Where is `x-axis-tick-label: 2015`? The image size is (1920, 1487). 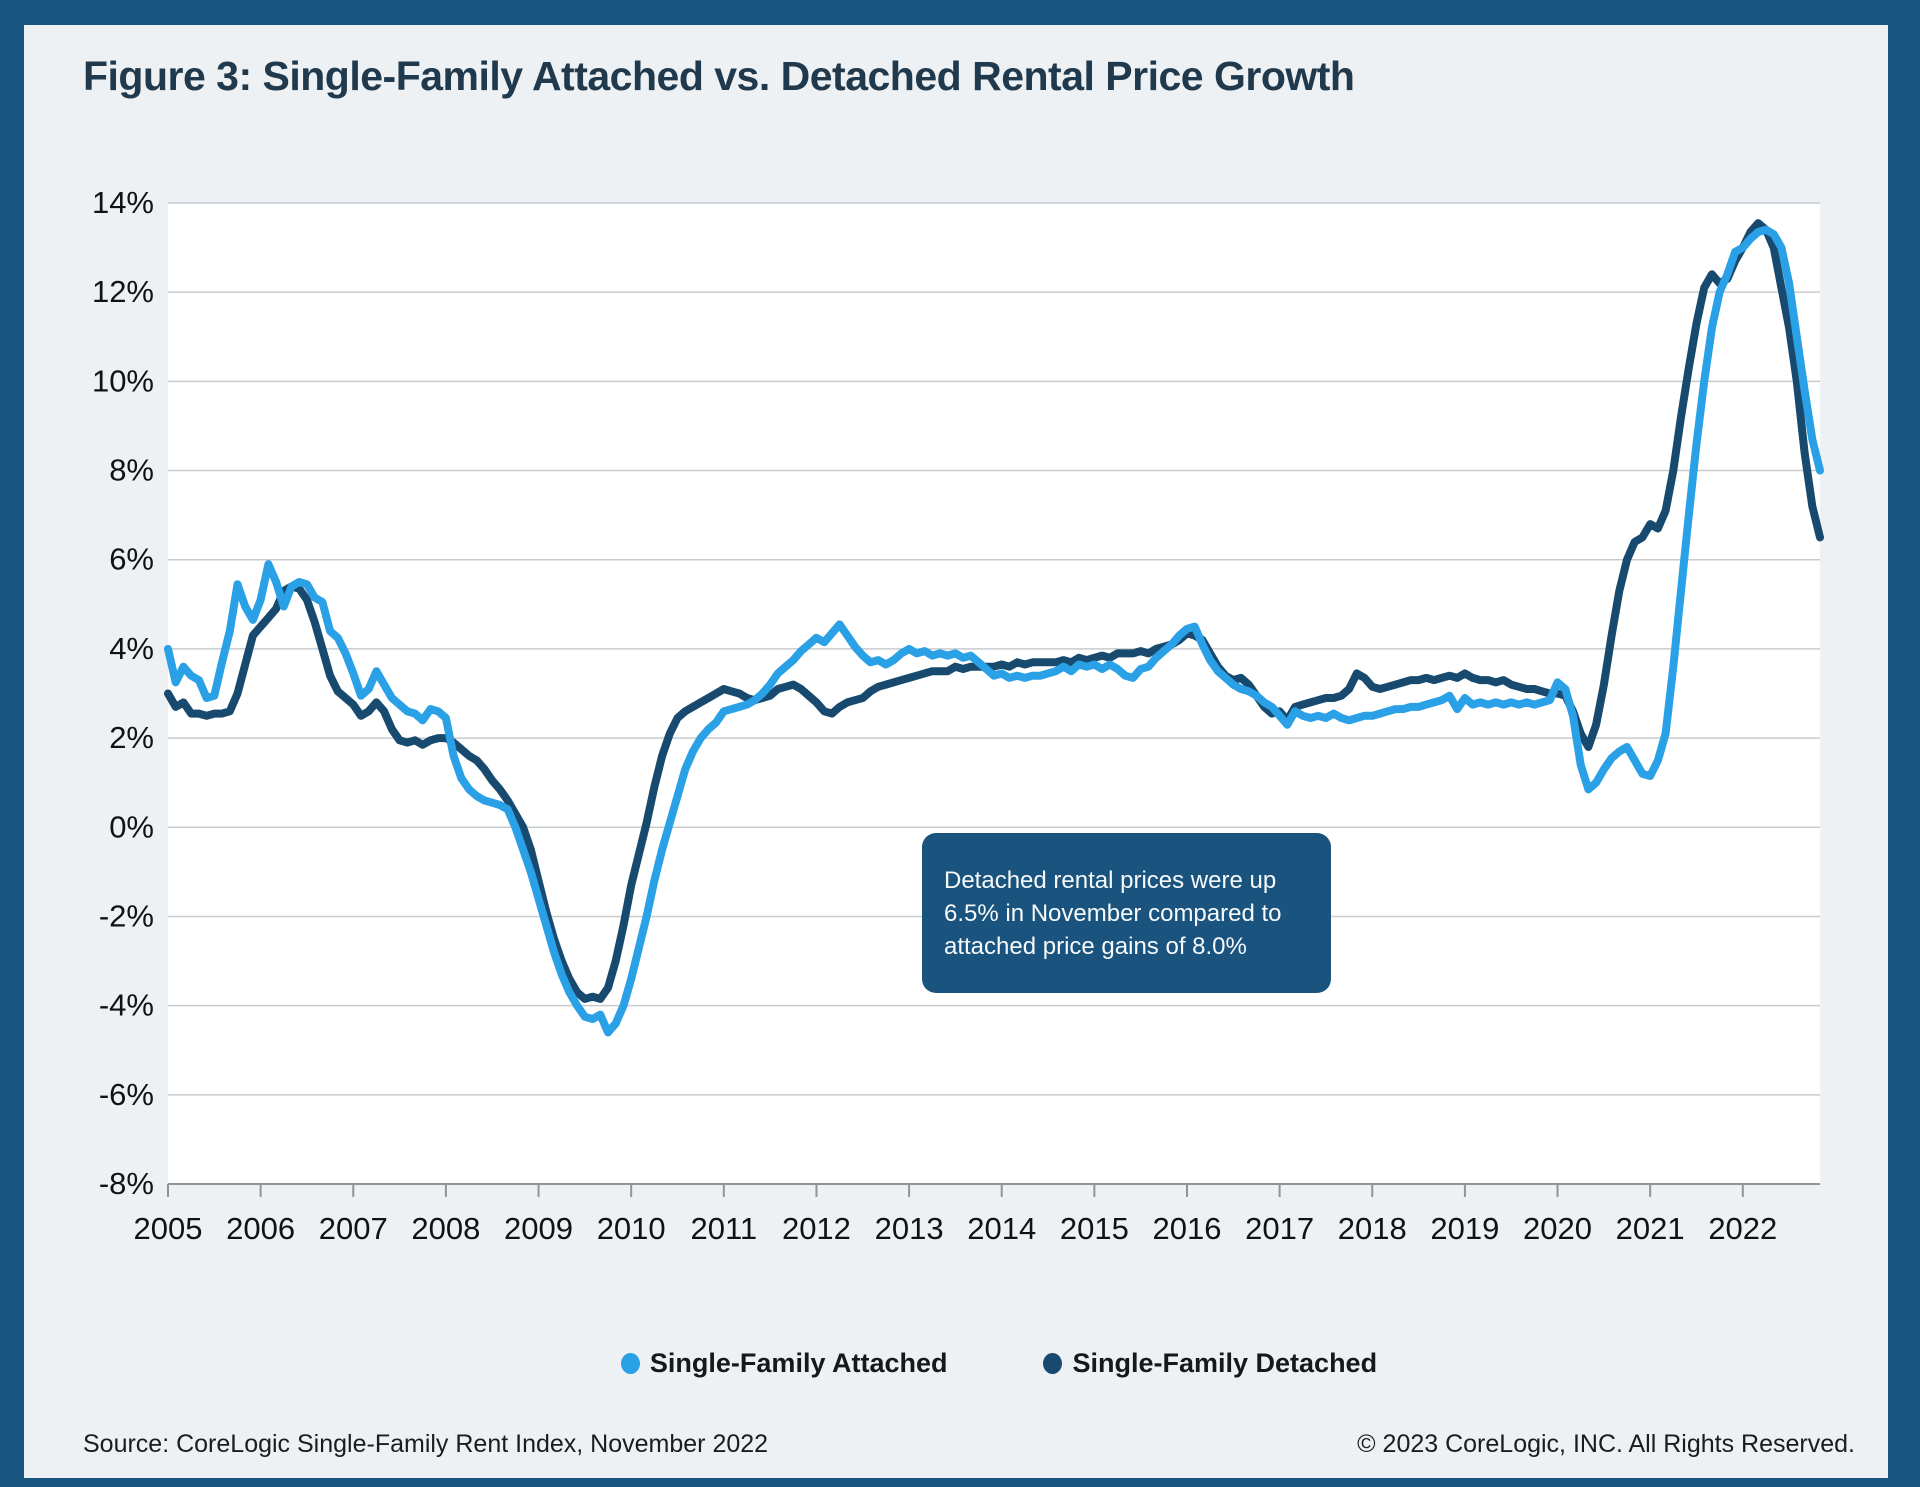 x-axis-tick-label: 2015 is located at coordinates (1094, 1228).